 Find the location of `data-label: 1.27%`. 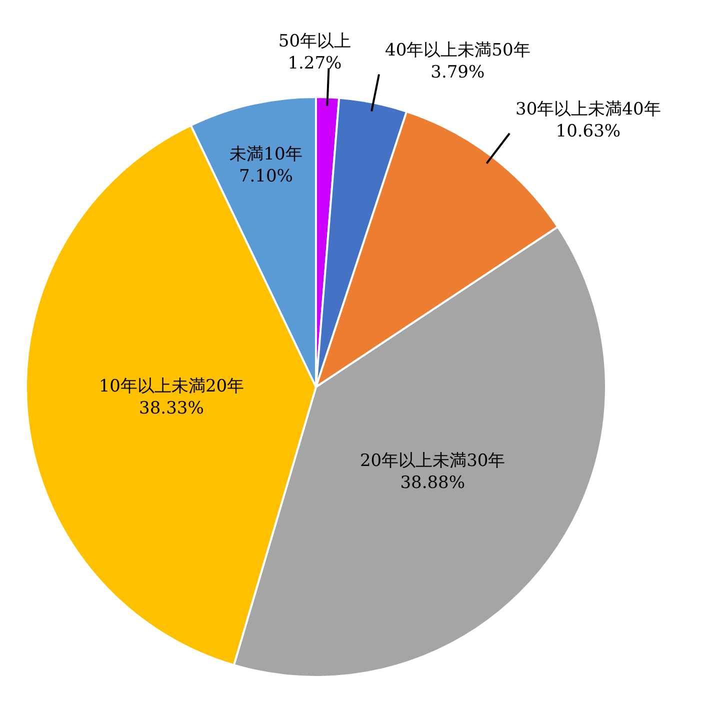

data-label: 1.27% is located at coordinates (315, 64).